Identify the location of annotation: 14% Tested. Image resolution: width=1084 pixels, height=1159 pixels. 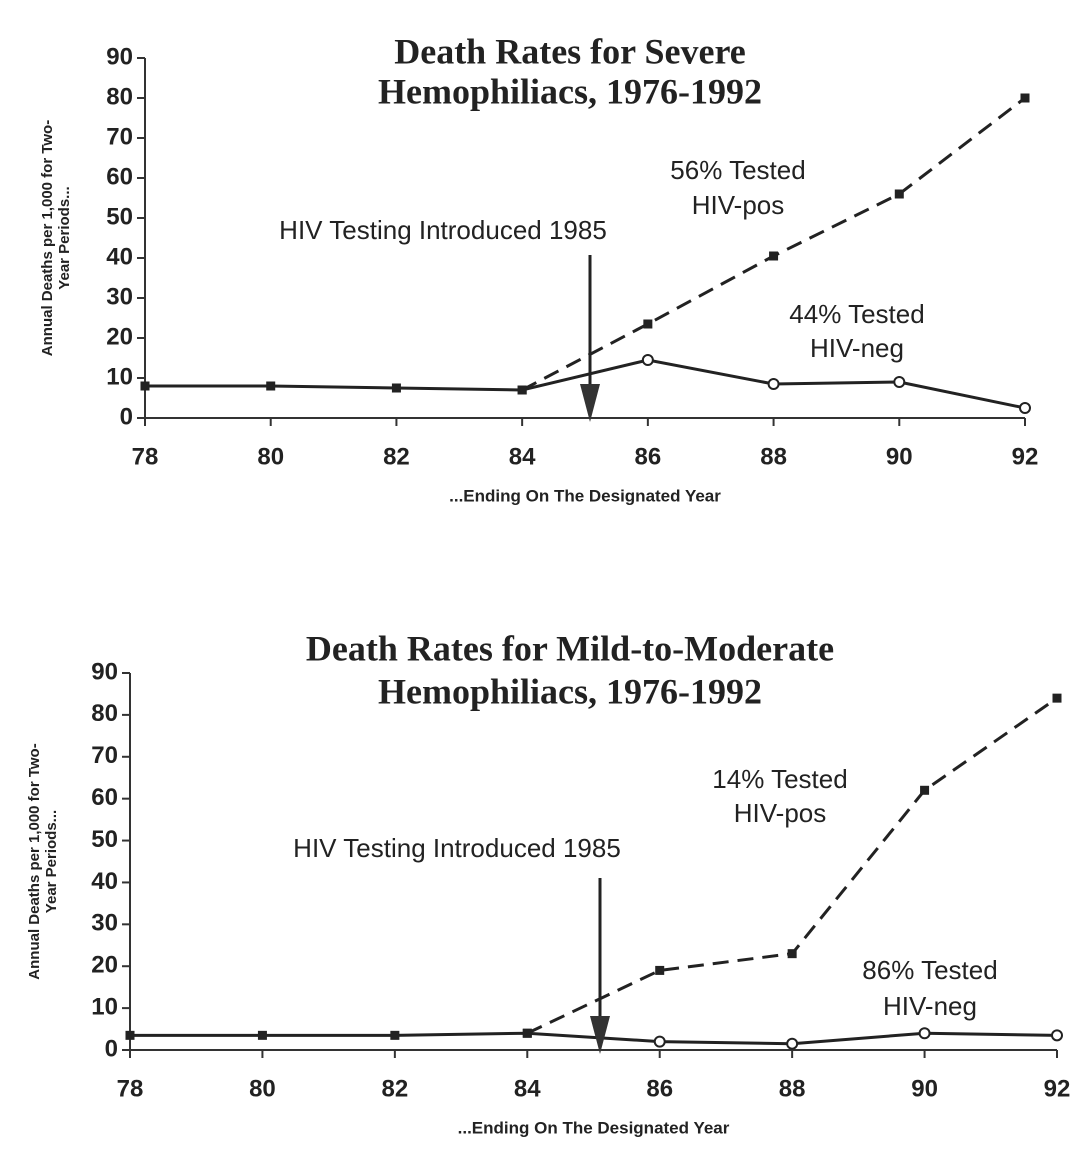
(779, 779).